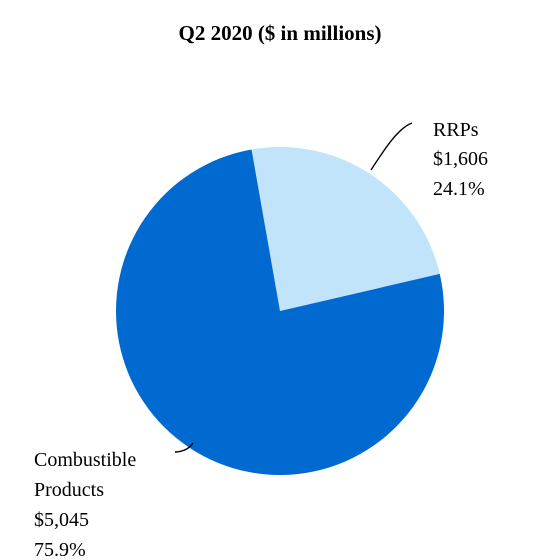  I want to click on combustible-leader-line, so click(184, 447).